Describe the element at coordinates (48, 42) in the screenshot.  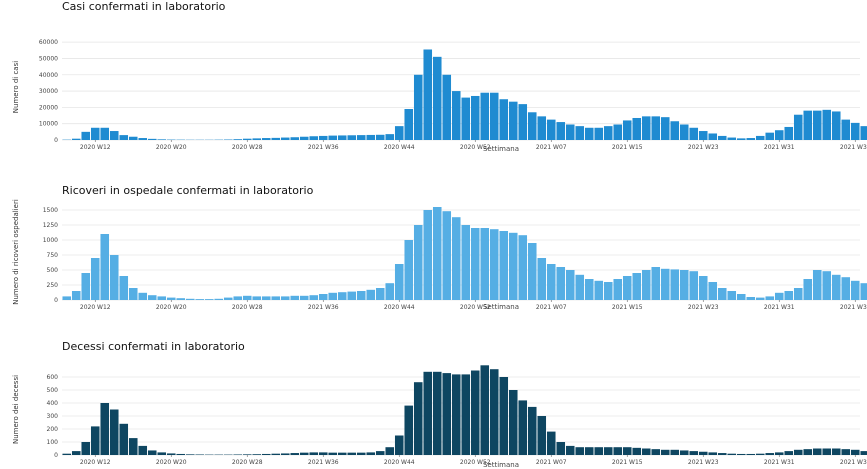
I see `y-tick-label: 60000` at that location.